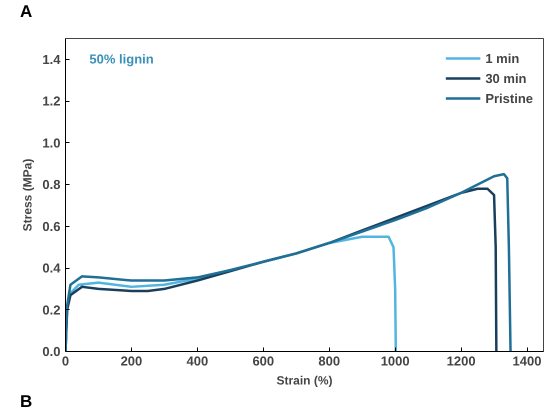 This screenshot has width=558, height=415. What do you see at coordinates (121, 59) in the screenshot?
I see `annotation: 50% lignin` at bounding box center [121, 59].